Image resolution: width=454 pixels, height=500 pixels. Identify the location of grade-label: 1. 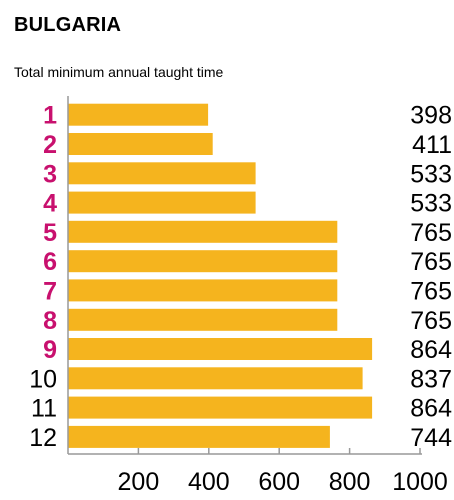
(50, 116).